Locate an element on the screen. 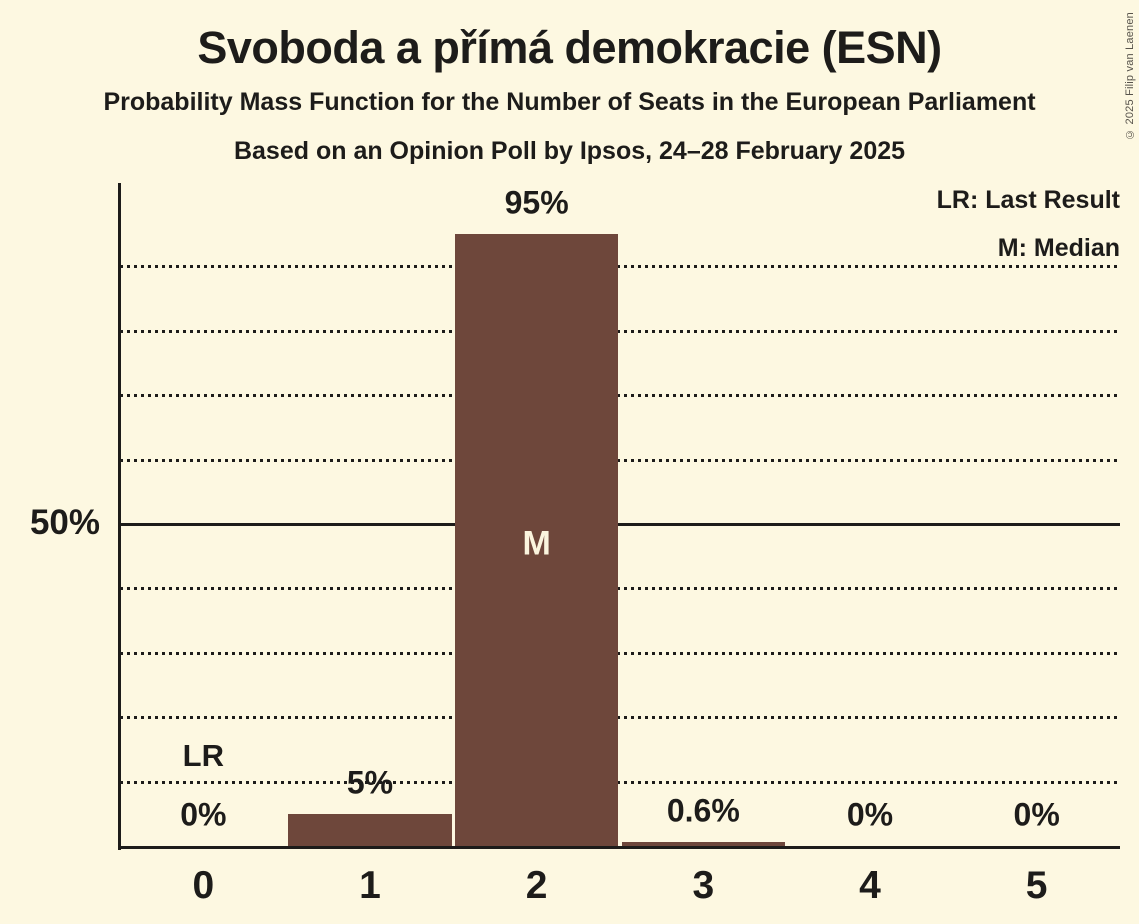 This screenshot has width=1139, height=924. x-tick-label-3: 3 is located at coordinates (703, 885).